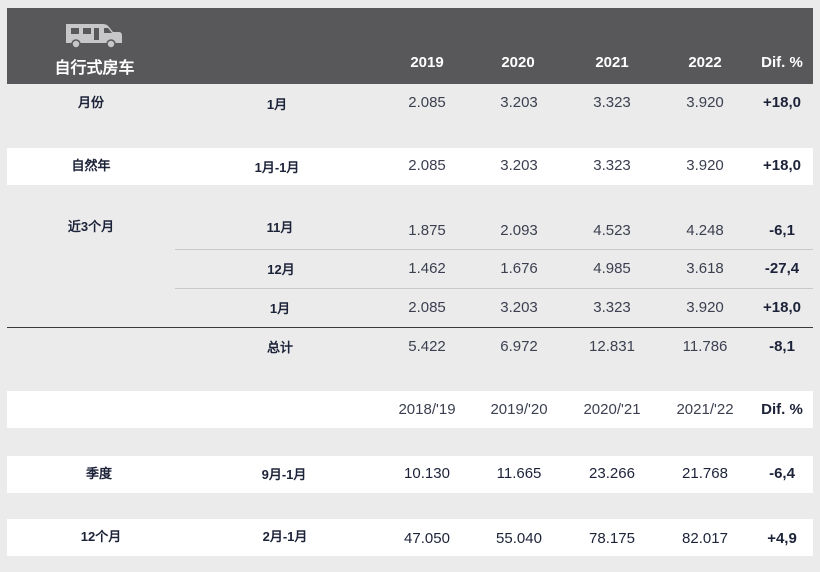 The width and height of the screenshot is (820, 572). What do you see at coordinates (612, 409) in the screenshot?
I see `season-column-2020-21: 2020/'21` at bounding box center [612, 409].